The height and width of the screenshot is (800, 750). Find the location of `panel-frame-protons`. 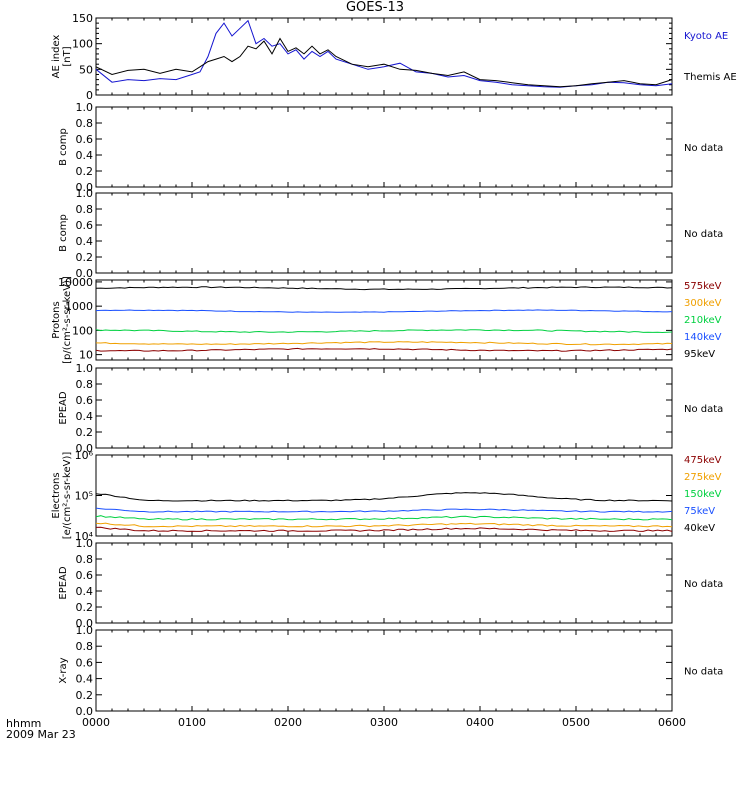

panel-frame-protons is located at coordinates (384, 320).